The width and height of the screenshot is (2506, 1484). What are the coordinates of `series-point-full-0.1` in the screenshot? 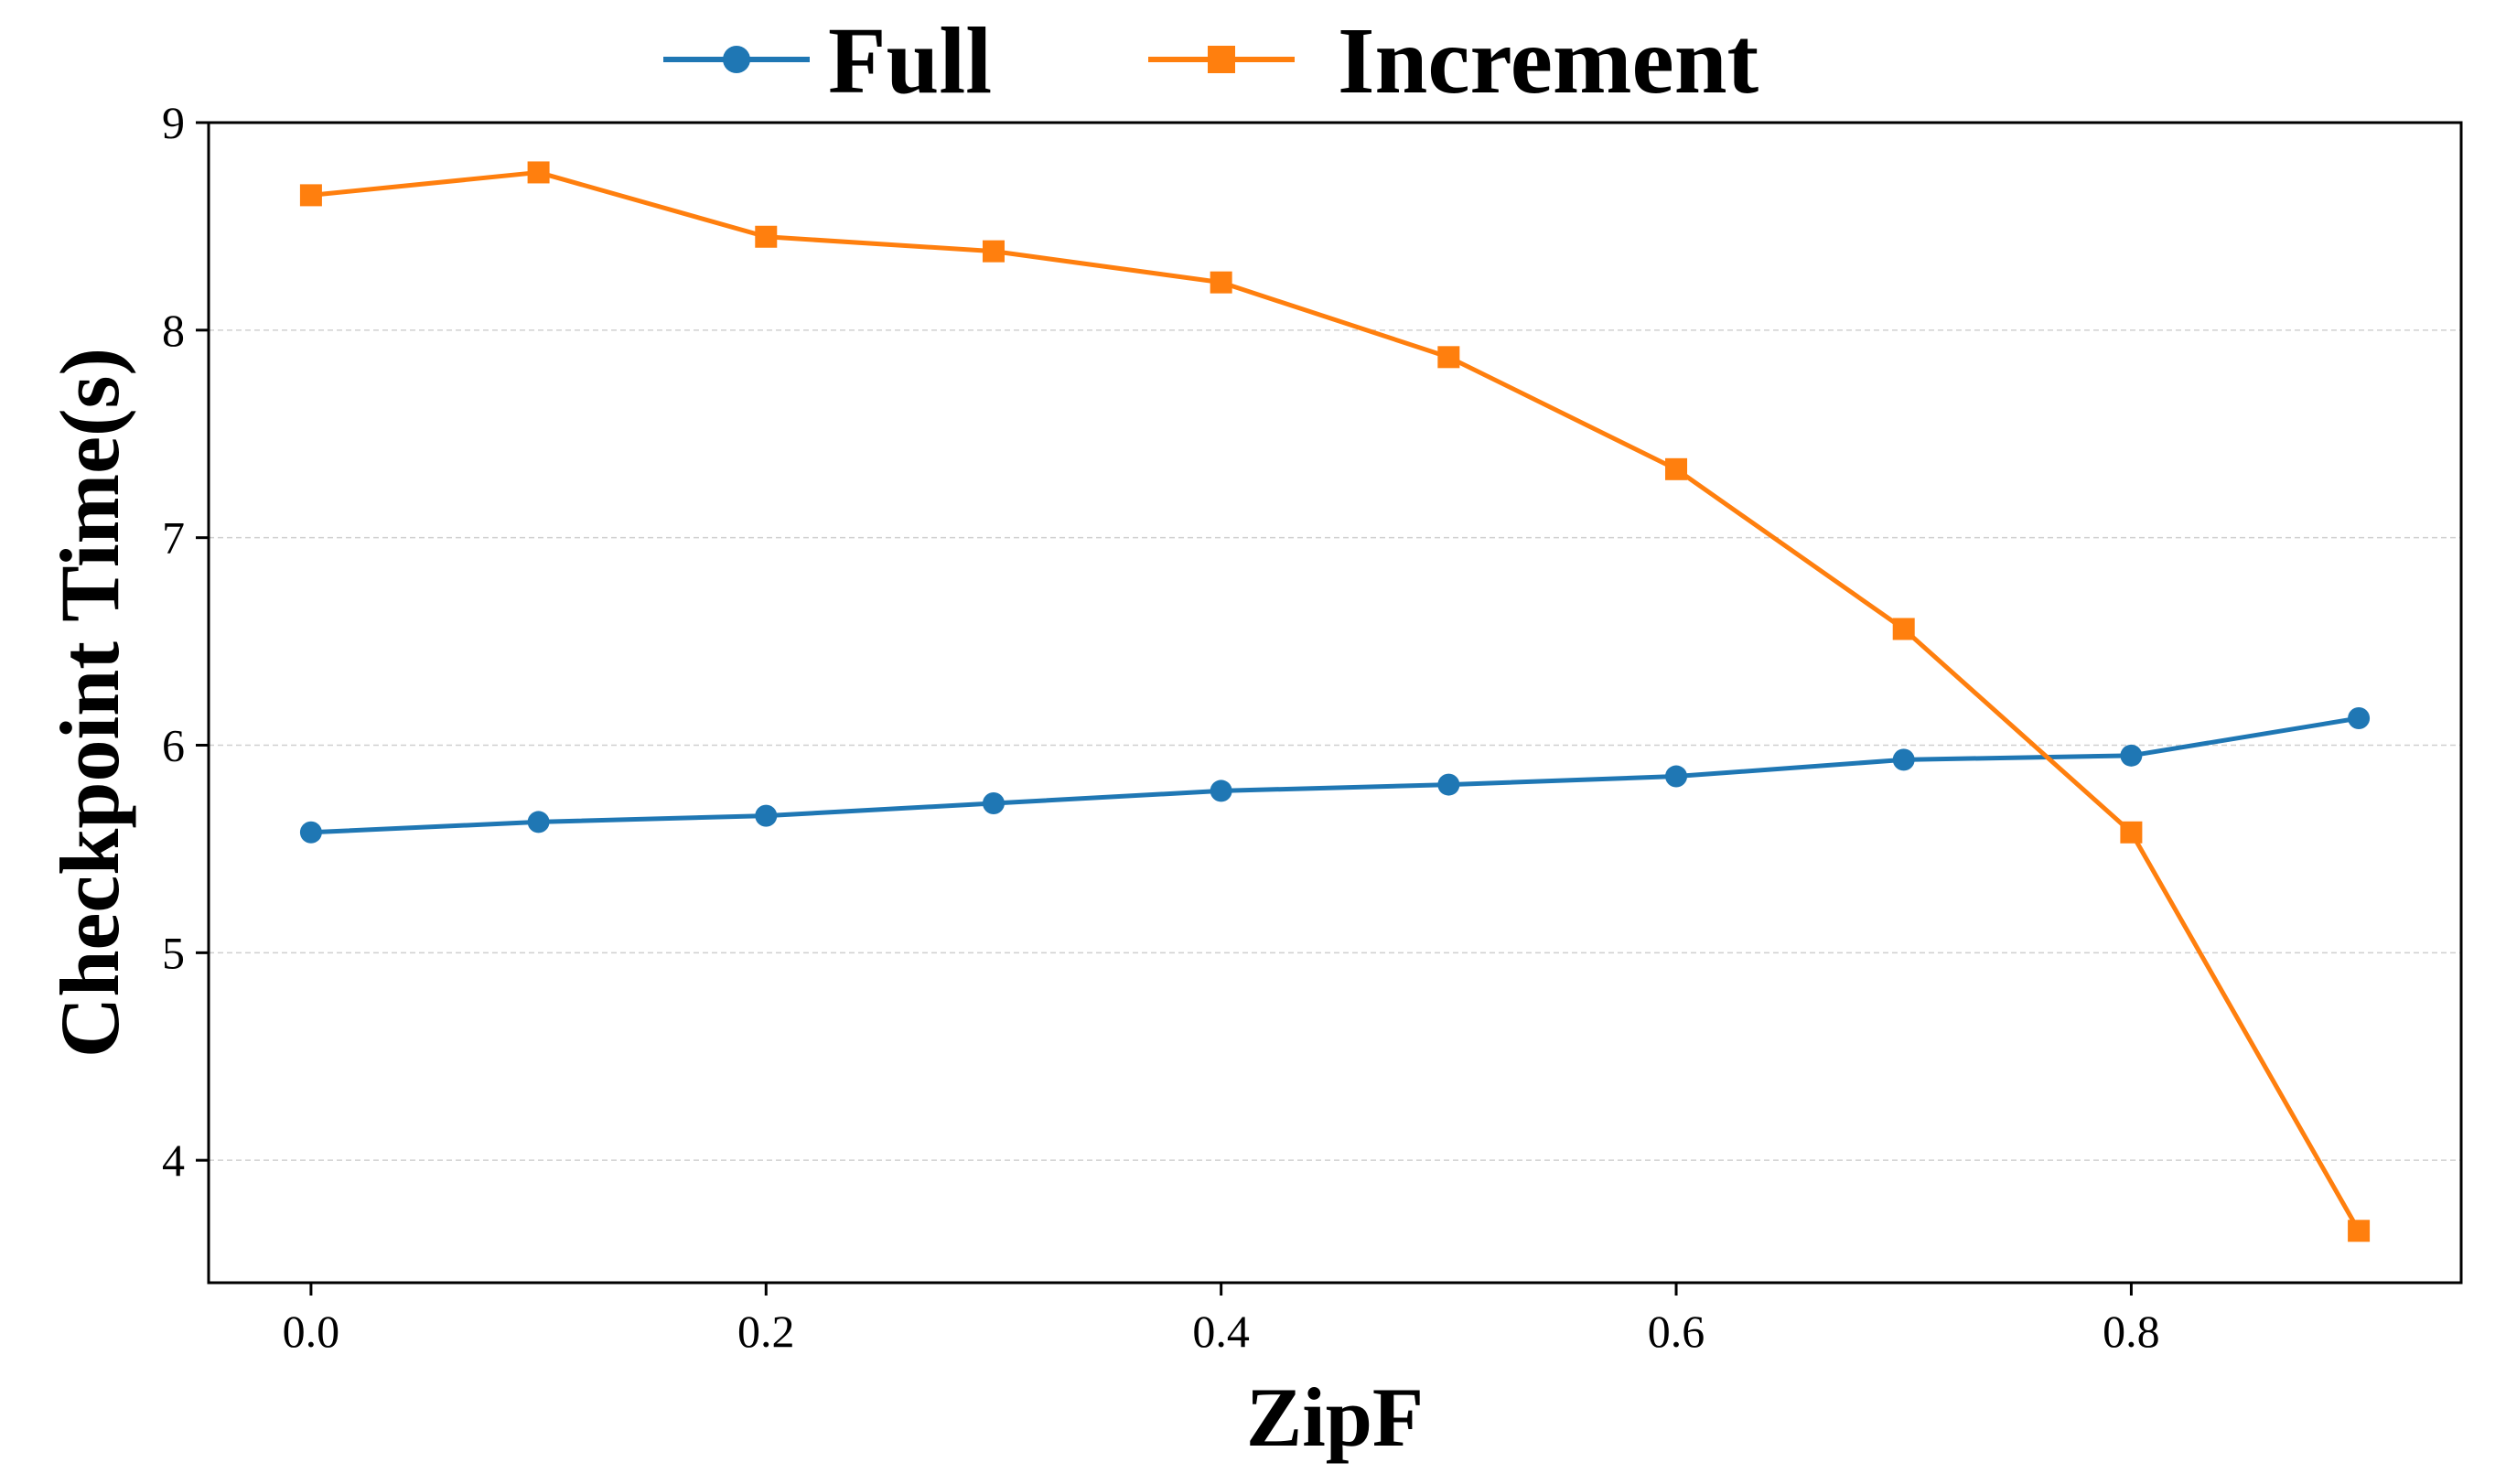 It's located at (538, 822).